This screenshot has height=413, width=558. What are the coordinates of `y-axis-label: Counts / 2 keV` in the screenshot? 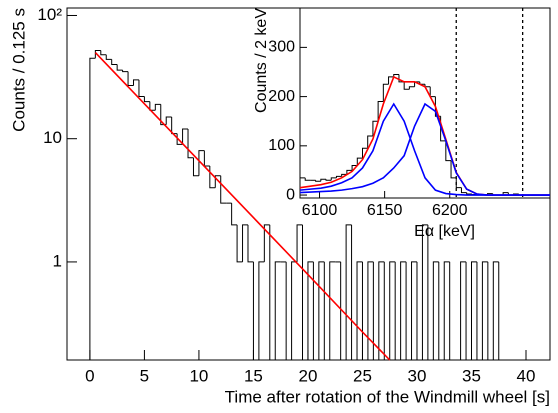 It's located at (261, 60).